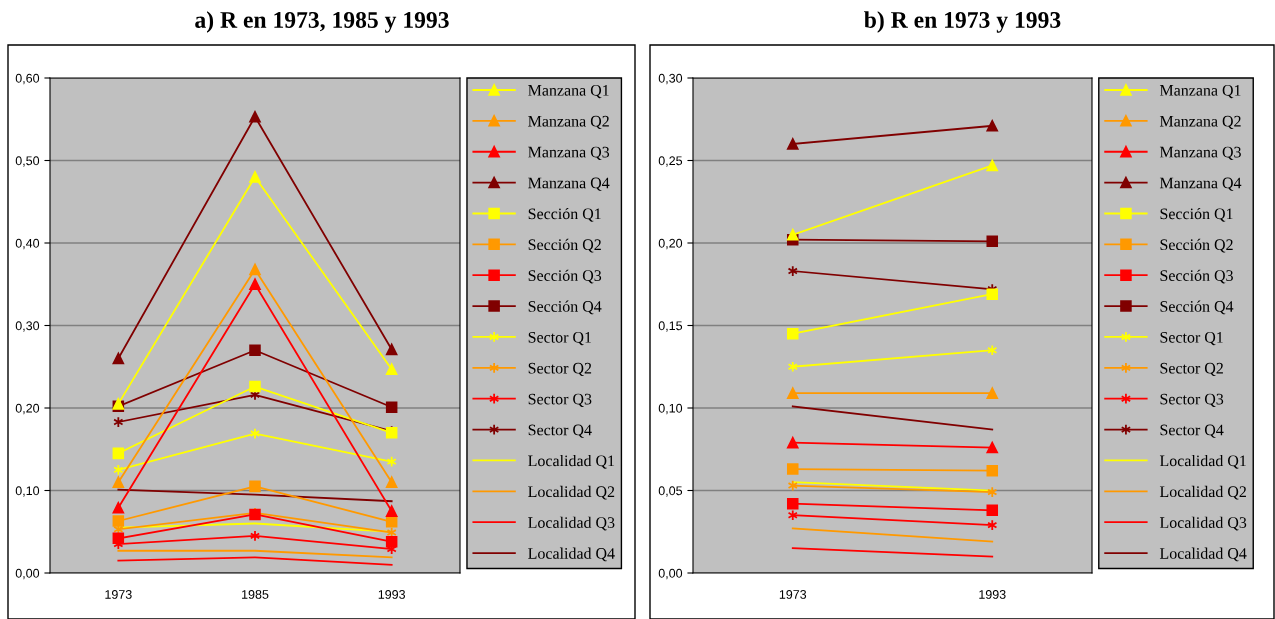 The image size is (1275, 619). What do you see at coordinates (27, 244) in the screenshot?
I see `y-tick-label: 0,40` at bounding box center [27, 244].